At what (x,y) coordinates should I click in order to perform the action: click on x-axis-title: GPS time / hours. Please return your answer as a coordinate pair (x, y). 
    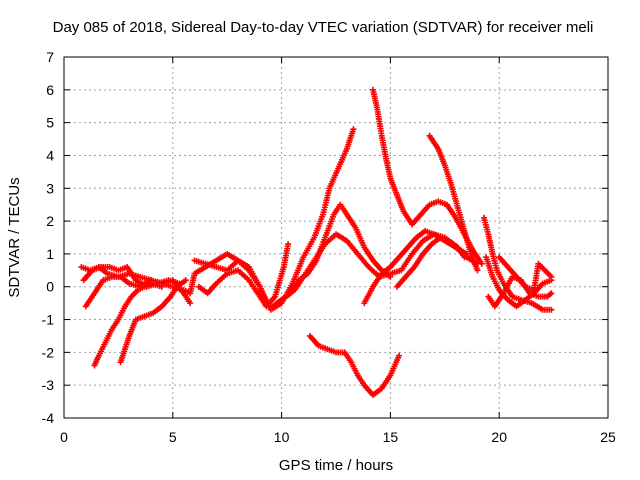
    Looking at the image, I should click on (336, 465).